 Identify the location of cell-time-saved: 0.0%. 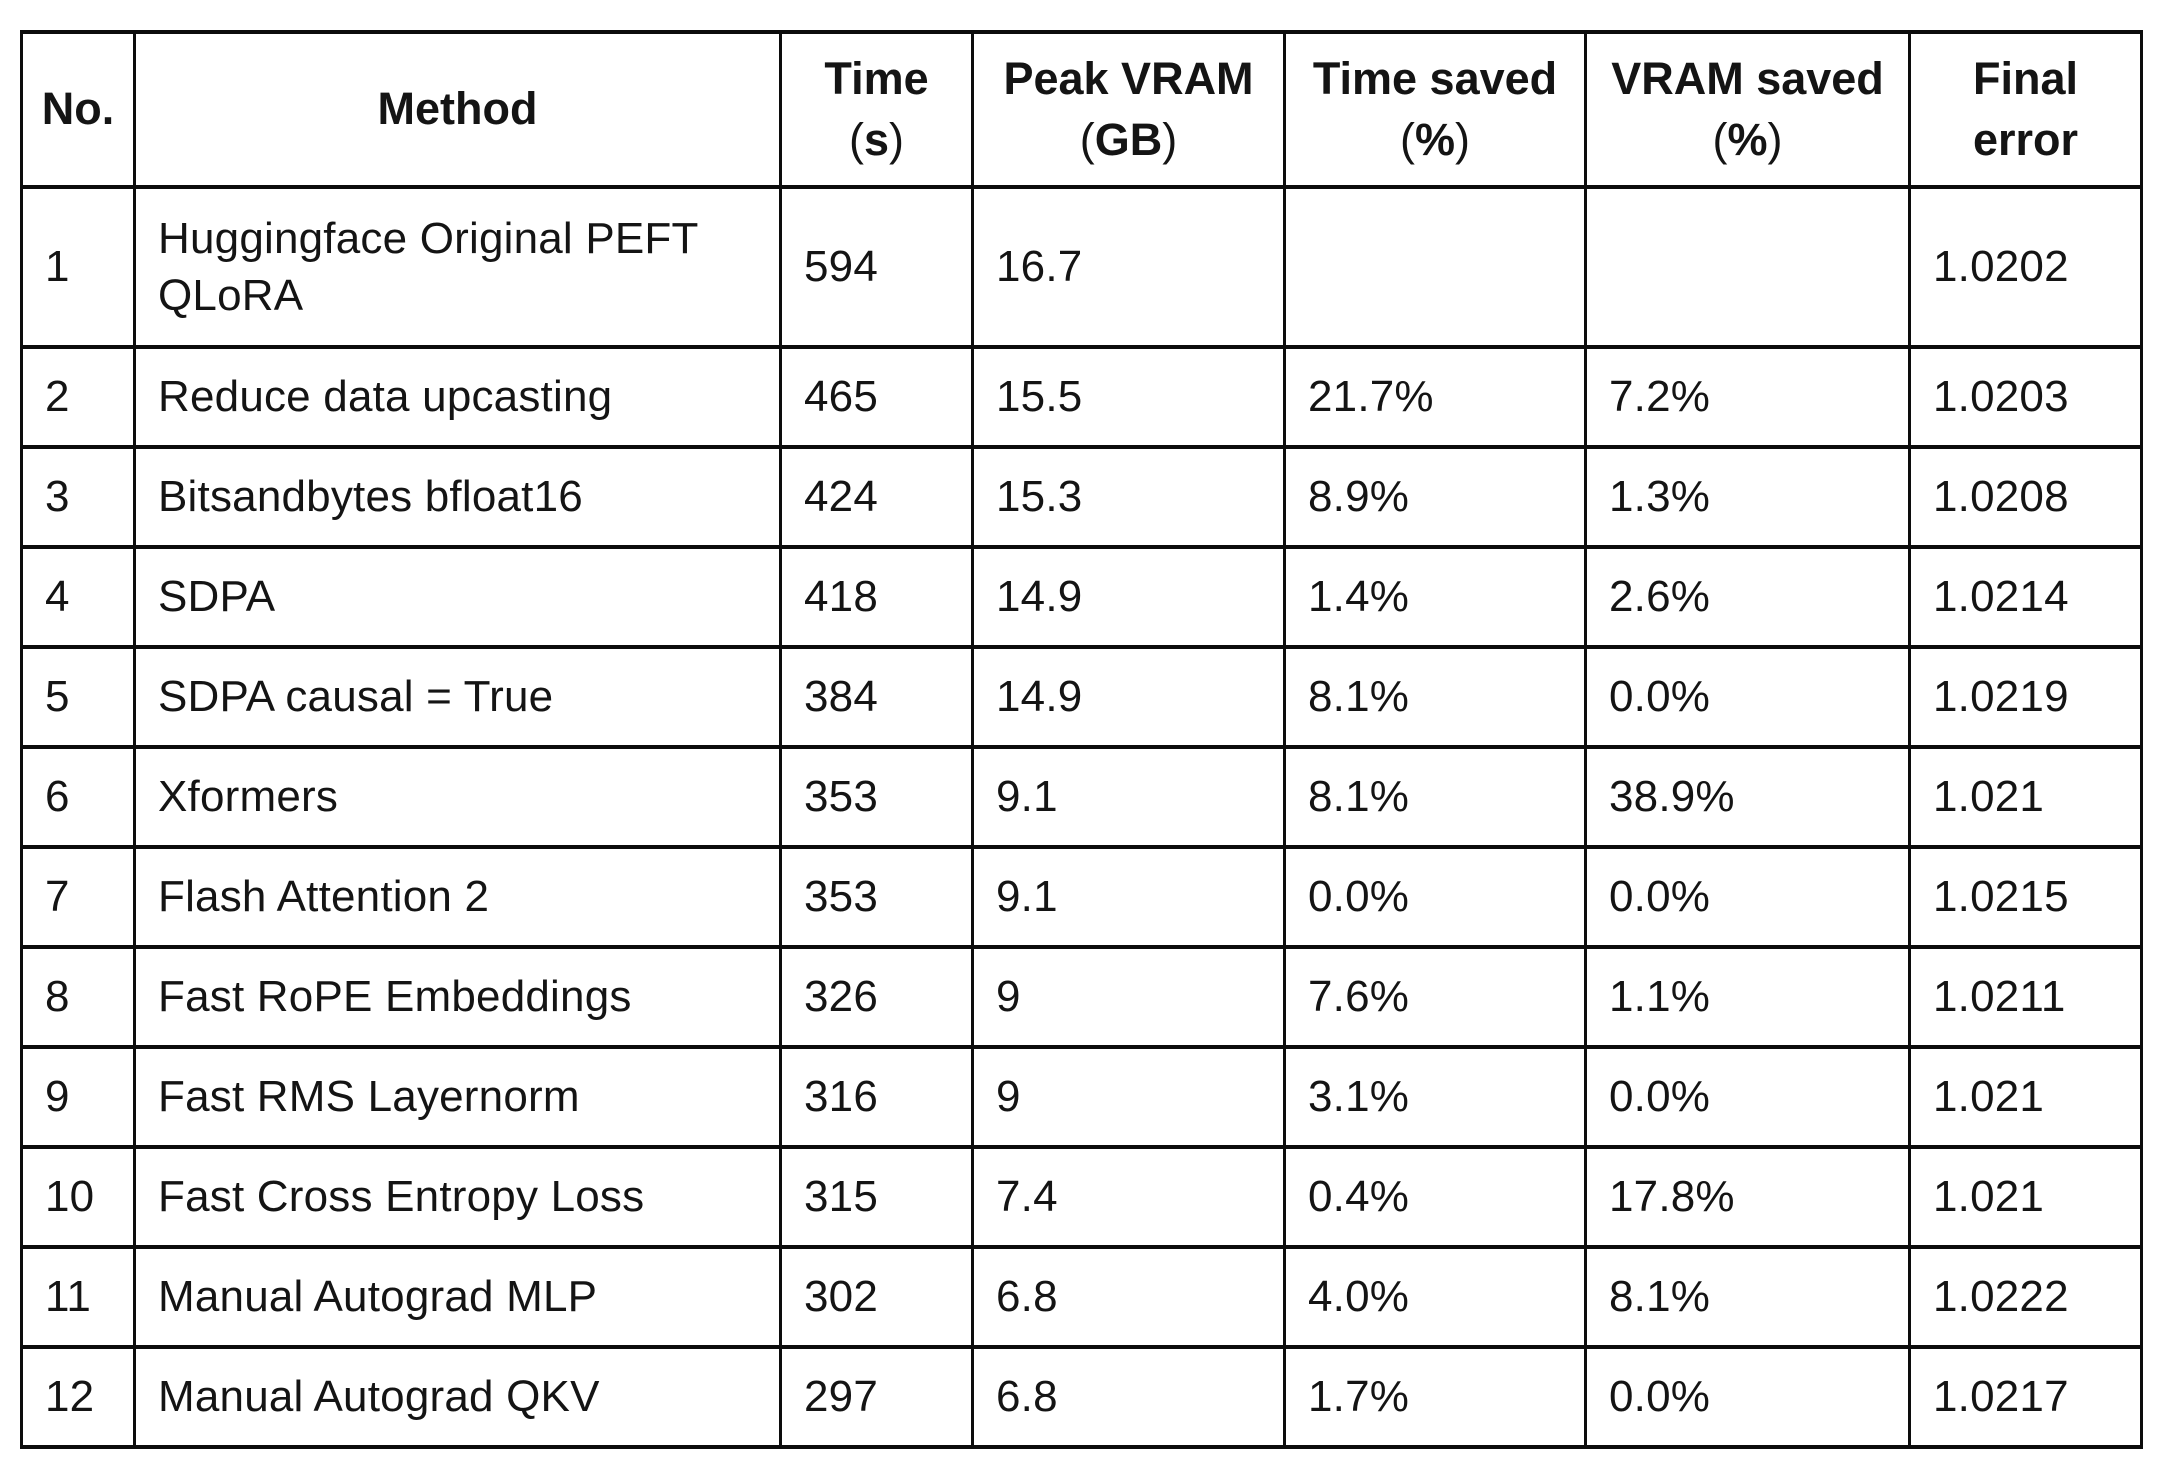
(1435, 897).